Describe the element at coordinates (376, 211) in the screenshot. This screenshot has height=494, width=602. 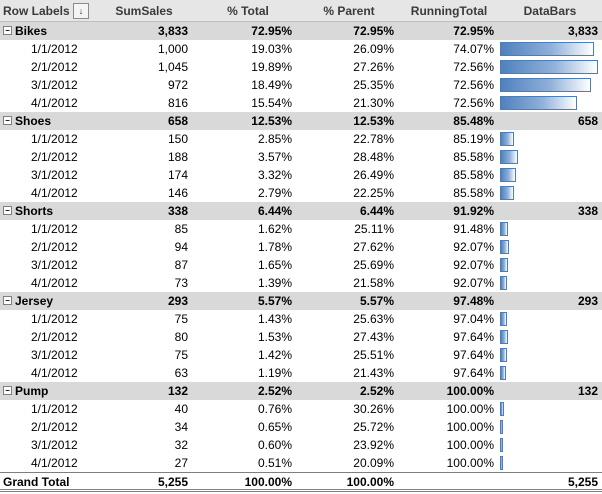
I see `group-pct-parent: 6.44%` at that location.